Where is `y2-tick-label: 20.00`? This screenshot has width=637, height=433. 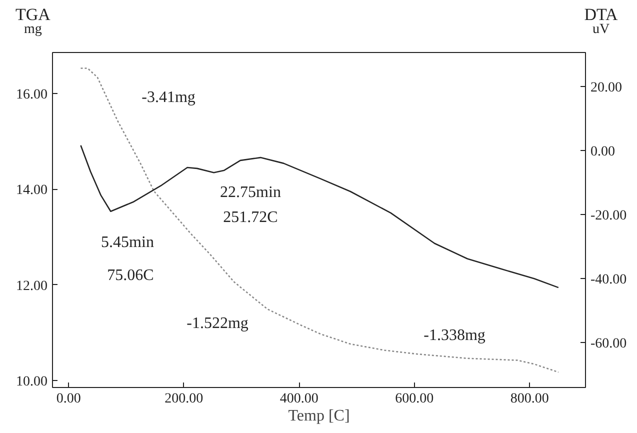
y2-tick-label: 20.00 is located at coordinates (606, 88).